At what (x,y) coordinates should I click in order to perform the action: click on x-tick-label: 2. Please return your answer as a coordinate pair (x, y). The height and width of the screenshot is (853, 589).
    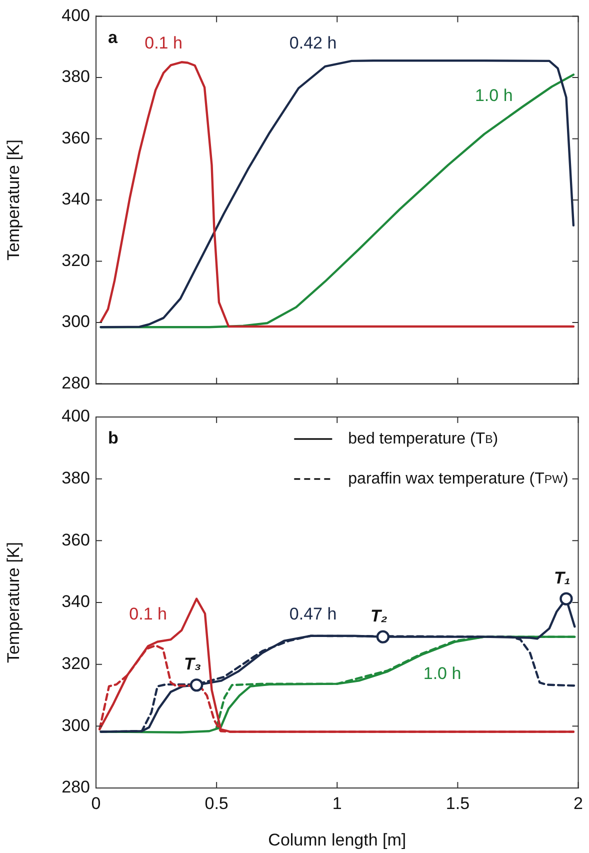
    Looking at the image, I should click on (579, 803).